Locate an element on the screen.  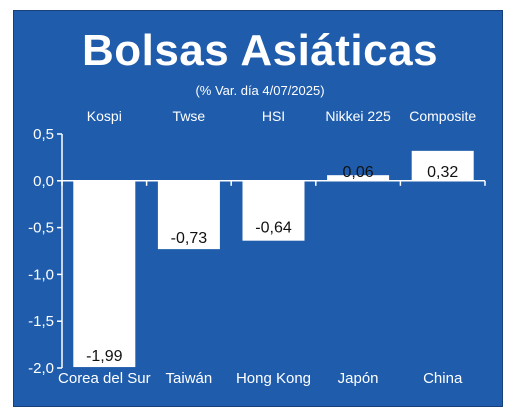
category-label: Japón is located at coordinates (358, 378).